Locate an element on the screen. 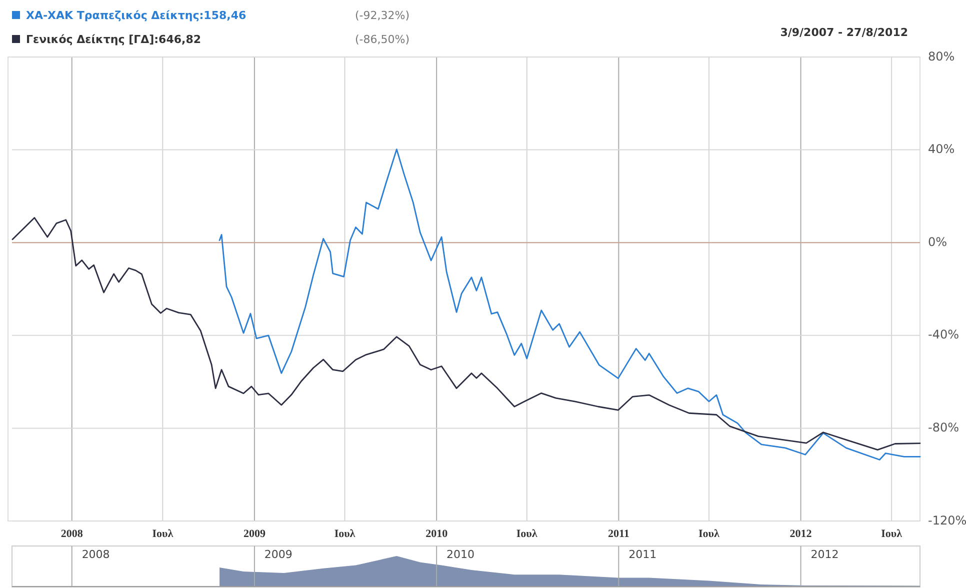 Image resolution: width=966 pixels, height=588 pixels. legend-label: Γενικός Δείκτης [ΓΔ]:646,82 is located at coordinates (113, 39).